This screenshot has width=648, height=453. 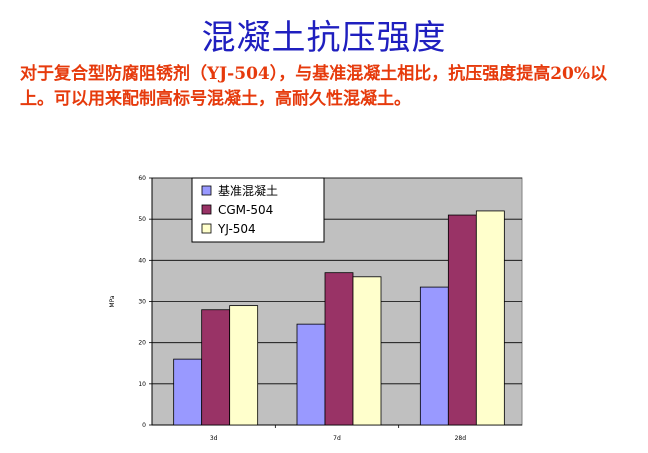 What do you see at coordinates (337, 438) in the screenshot?
I see `x-tick-label: 7d` at bounding box center [337, 438].